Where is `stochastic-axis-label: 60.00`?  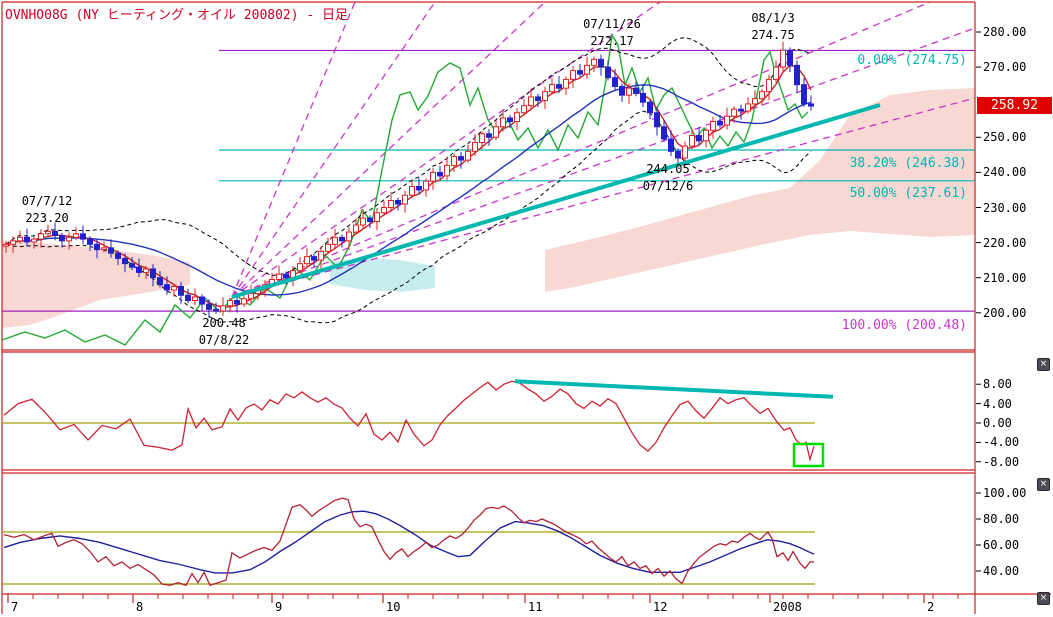
stochastic-axis-label: 60.00 is located at coordinates (1001, 545).